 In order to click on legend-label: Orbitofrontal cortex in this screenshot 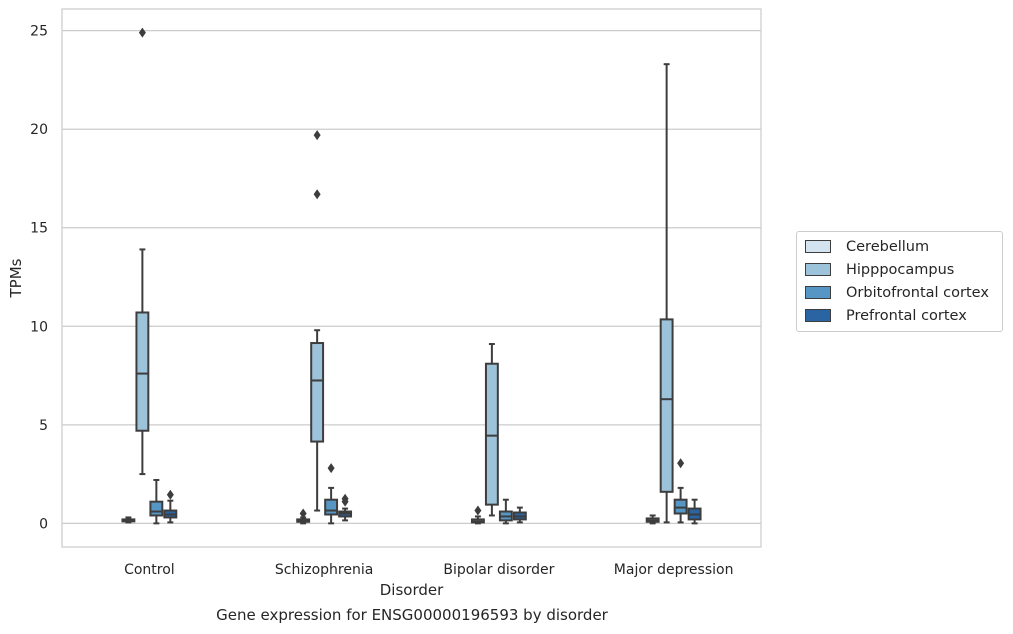, I will do `click(917, 292)`.